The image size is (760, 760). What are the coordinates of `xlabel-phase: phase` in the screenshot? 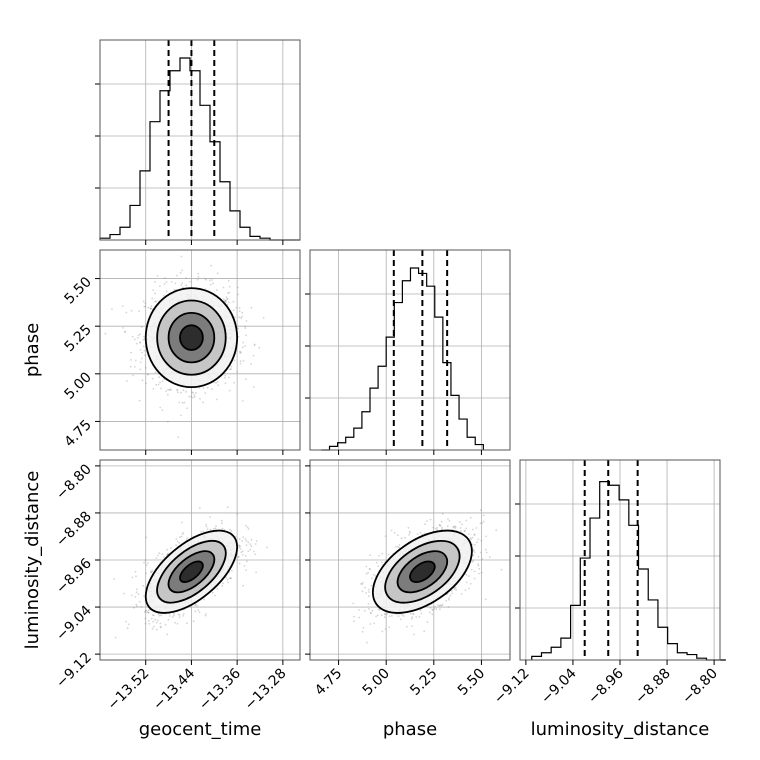 It's located at (410, 729).